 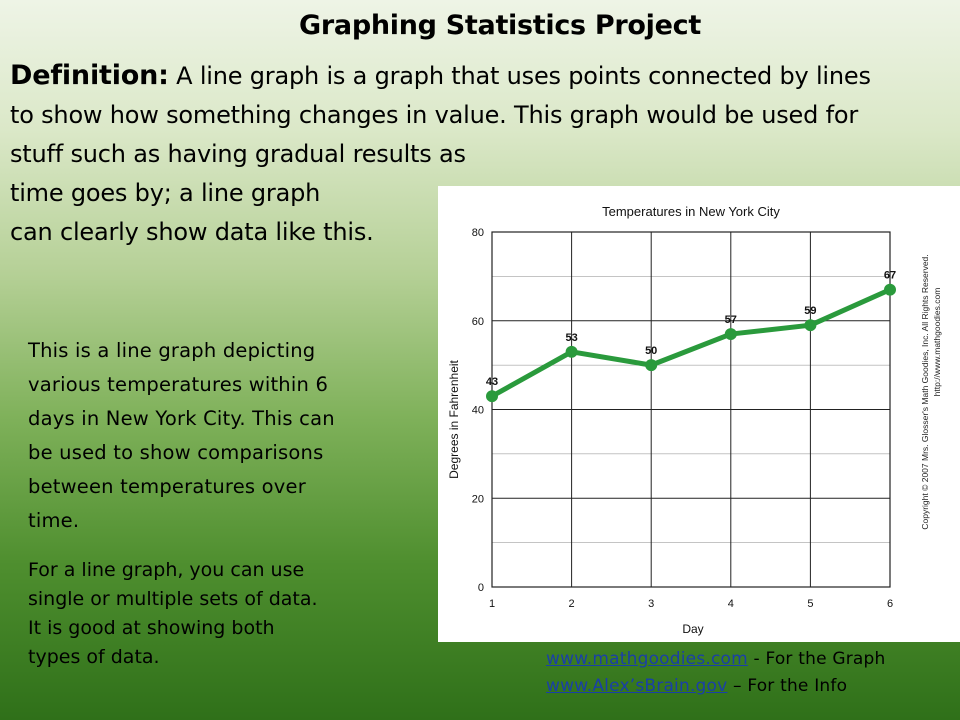 What do you see at coordinates (166, 570) in the screenshot?
I see `note-line: For a line graph, you can use` at bounding box center [166, 570].